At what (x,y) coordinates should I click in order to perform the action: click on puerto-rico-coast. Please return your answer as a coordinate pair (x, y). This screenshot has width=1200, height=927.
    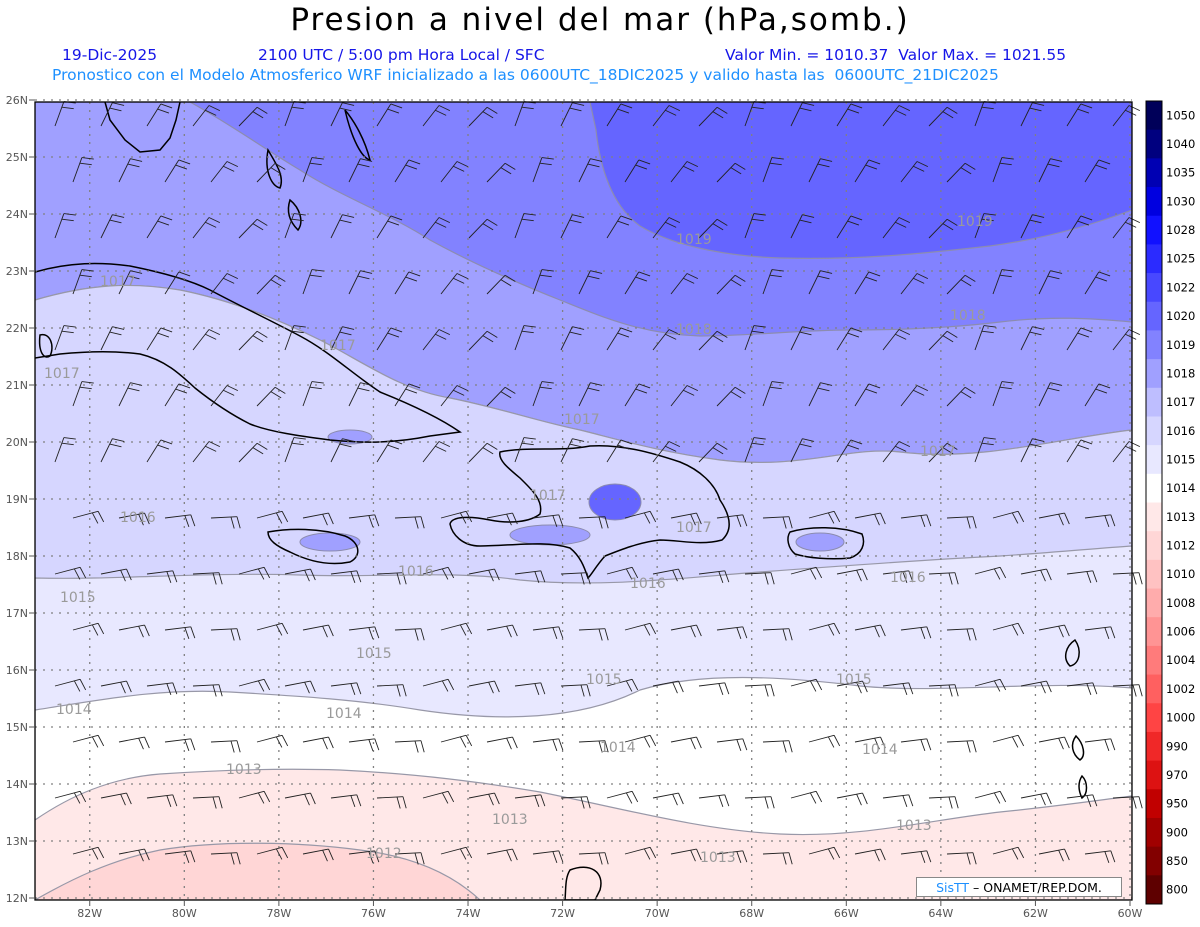
    Looking at the image, I should click on (826, 543).